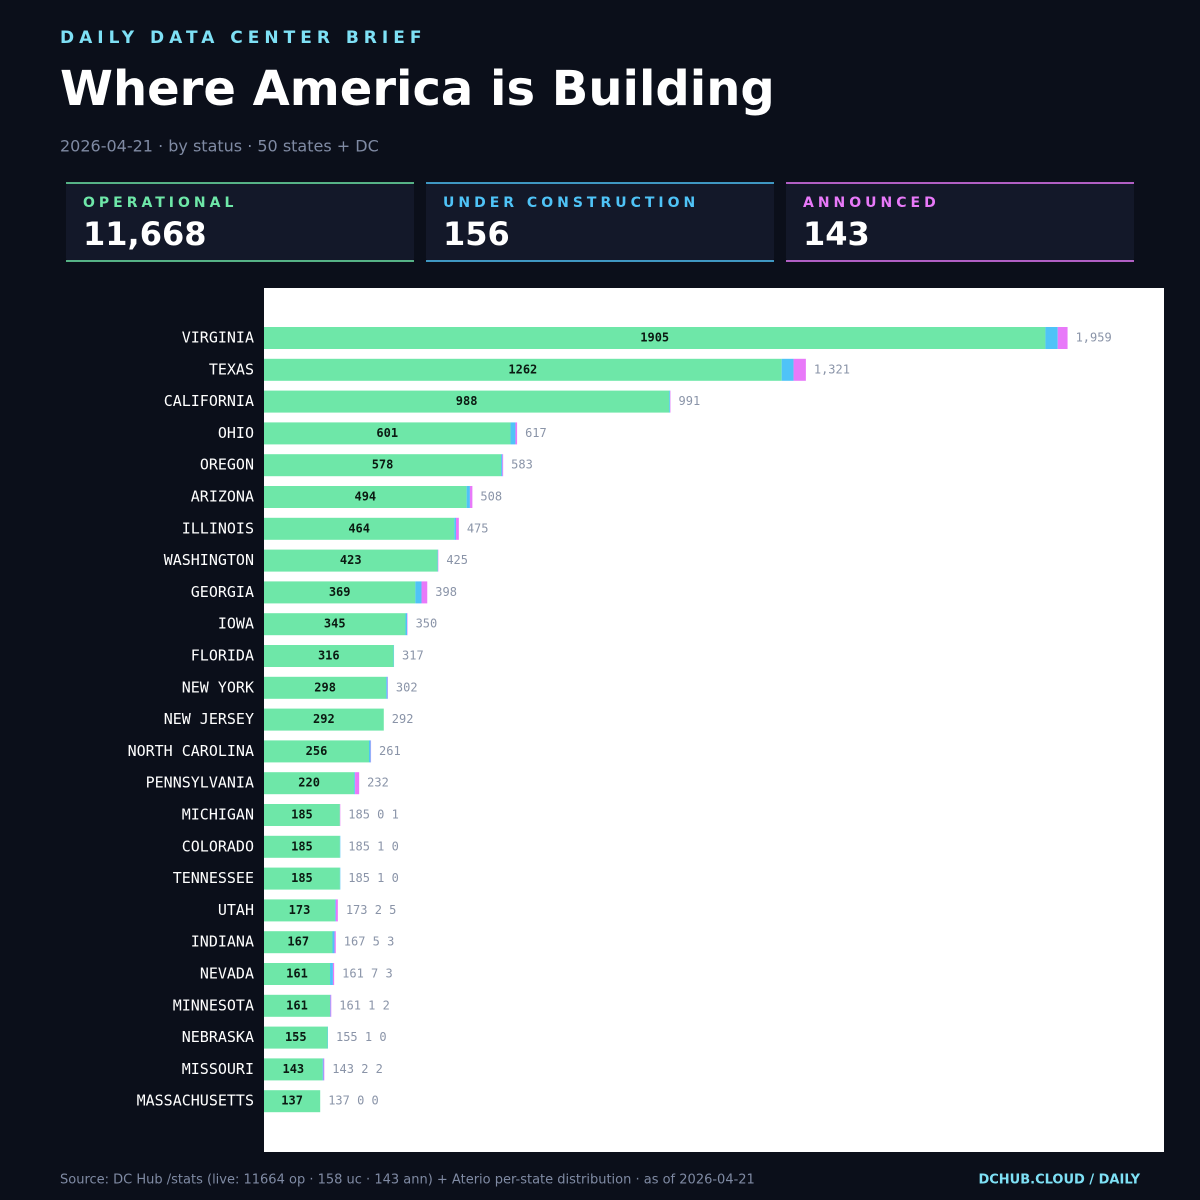  I want to click on bar-value-label: 1262, so click(522, 369).